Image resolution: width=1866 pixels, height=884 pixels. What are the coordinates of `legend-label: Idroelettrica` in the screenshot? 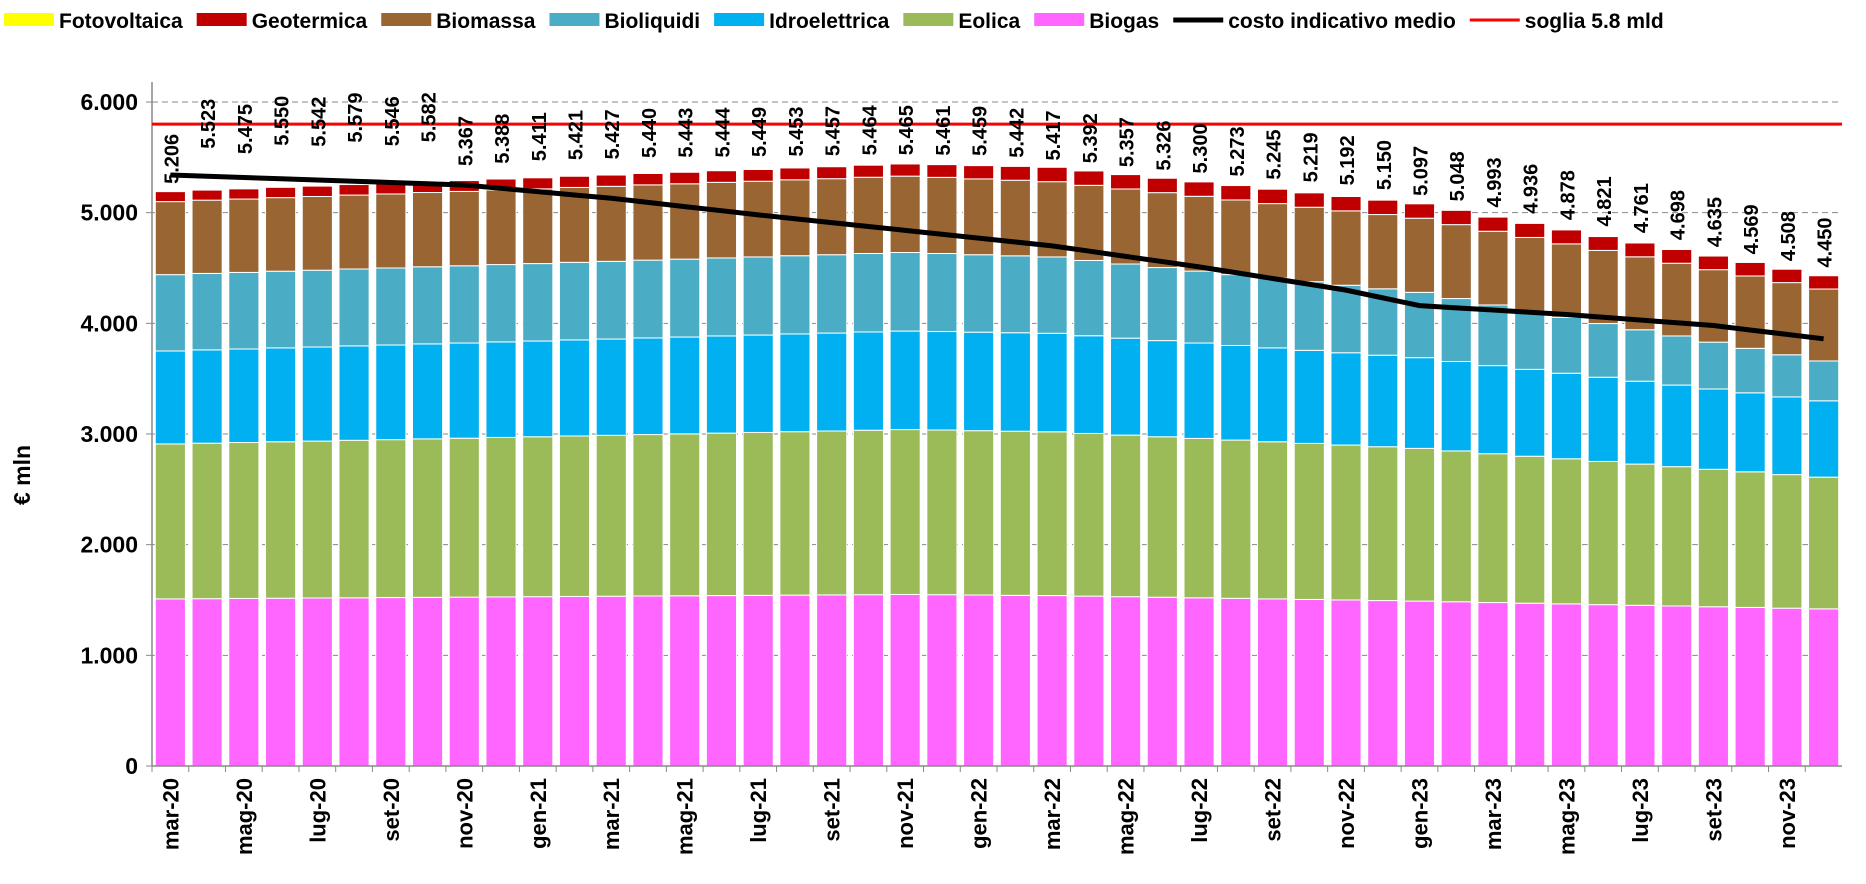 It's located at (829, 21).